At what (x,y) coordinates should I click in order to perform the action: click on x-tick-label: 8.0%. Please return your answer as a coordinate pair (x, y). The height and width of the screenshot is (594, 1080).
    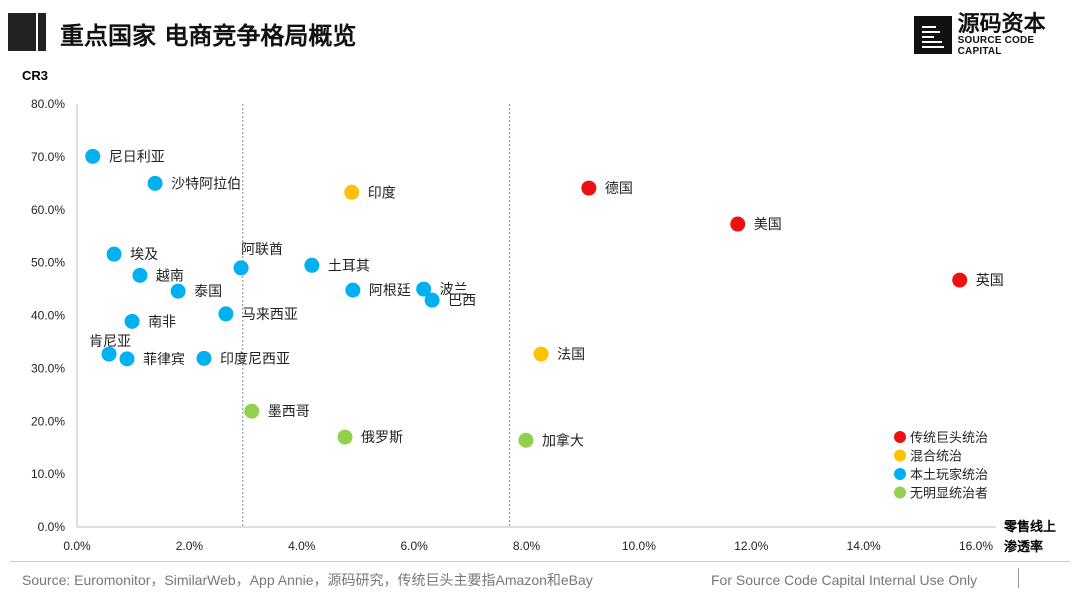
    Looking at the image, I should click on (527, 546).